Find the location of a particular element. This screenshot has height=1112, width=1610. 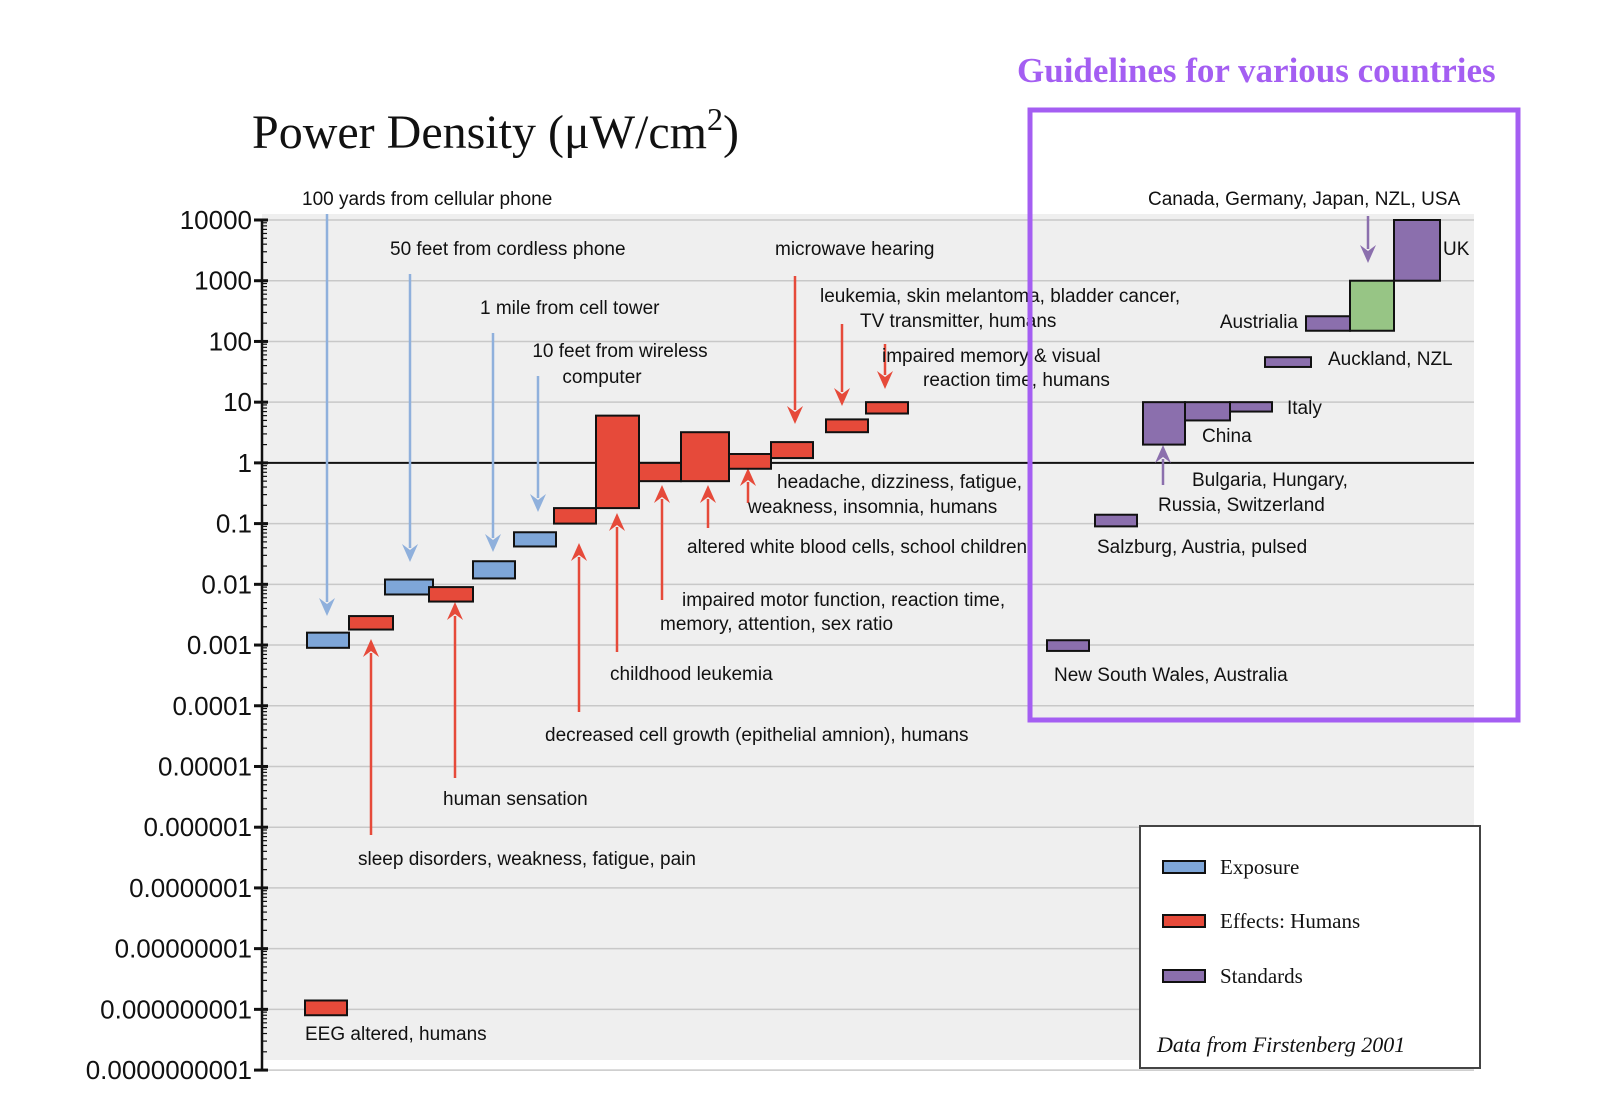

annotation-label: impaired memory & visual is located at coordinates (991, 356).